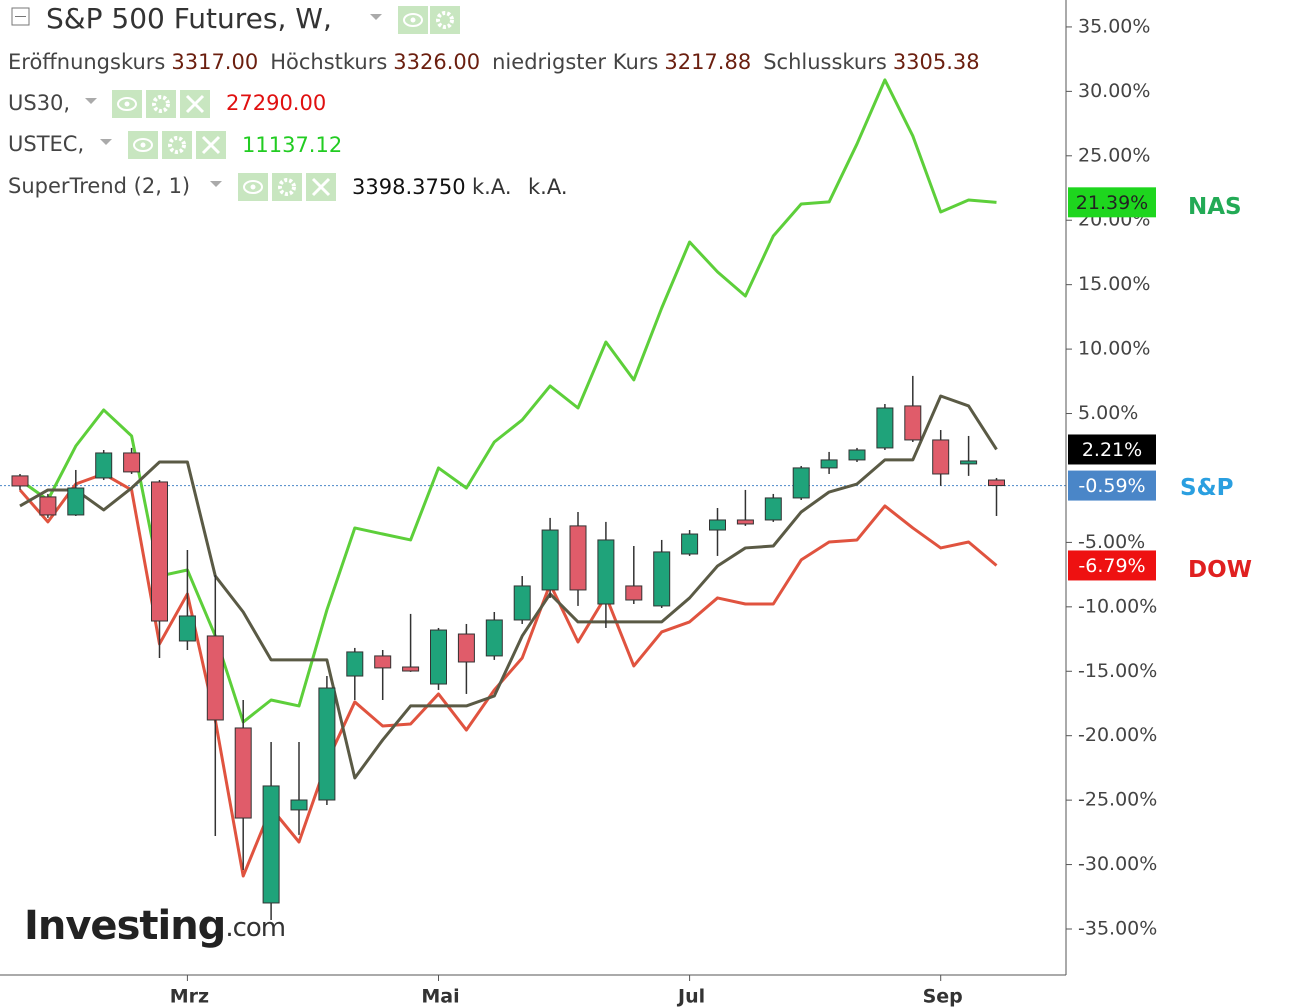 This screenshot has height=1008, width=1301. Describe the element at coordinates (214, 62) in the screenshot. I see `ohlc-value: 3317.00` at that location.